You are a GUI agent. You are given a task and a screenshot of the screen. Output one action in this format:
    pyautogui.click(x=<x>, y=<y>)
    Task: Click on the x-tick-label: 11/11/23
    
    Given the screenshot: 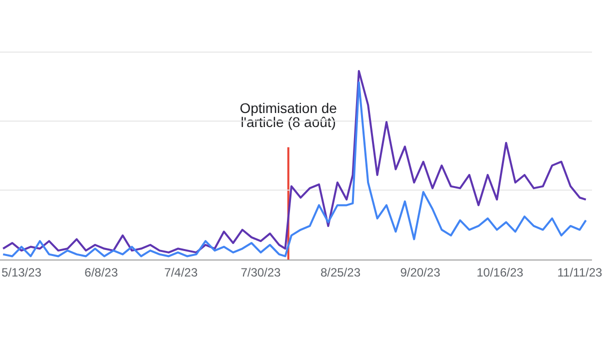 What is the action you would take?
    pyautogui.click(x=580, y=273)
    